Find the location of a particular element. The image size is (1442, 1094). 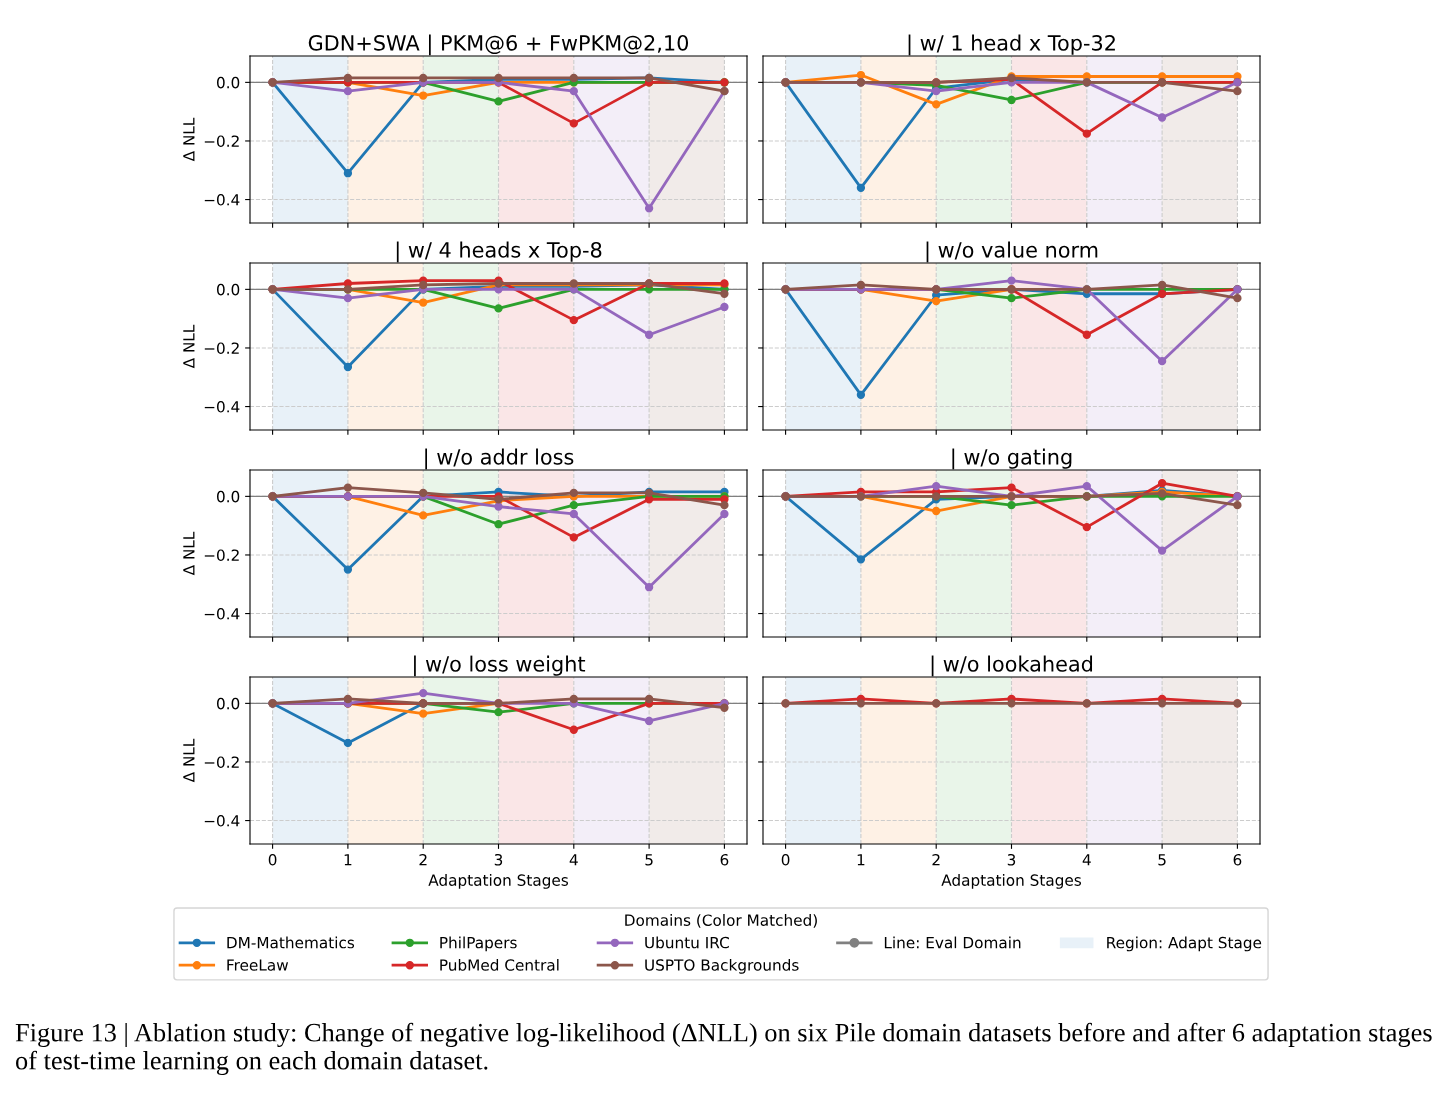

legend-label: USPTO Backgrounds is located at coordinates (722, 966).